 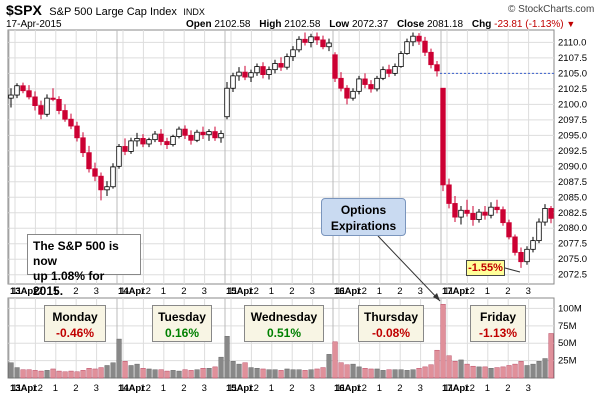 What do you see at coordinates (498, 323) in the screenshot?
I see `day-box-friday: Friday -1.13%` at bounding box center [498, 323].